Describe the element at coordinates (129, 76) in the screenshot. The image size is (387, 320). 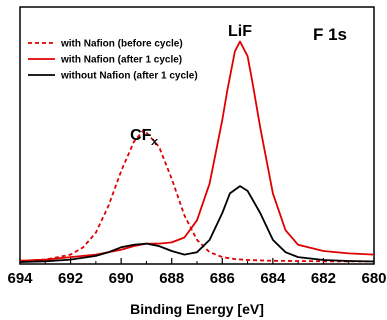
I see `legend-label: without Nafion (after 1 cycle)` at that location.